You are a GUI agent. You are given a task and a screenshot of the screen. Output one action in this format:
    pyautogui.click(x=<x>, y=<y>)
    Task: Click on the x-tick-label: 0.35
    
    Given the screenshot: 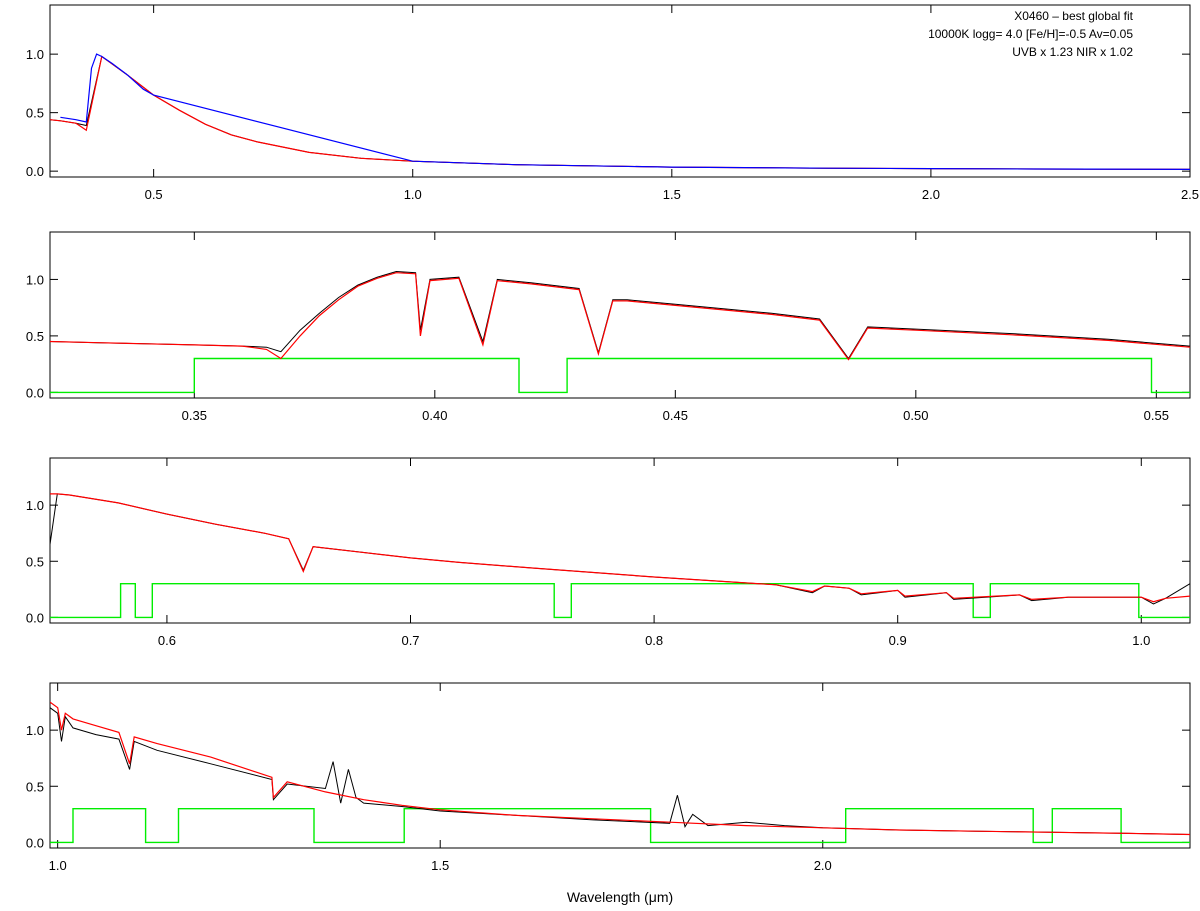 What is the action you would take?
    pyautogui.click(x=194, y=415)
    